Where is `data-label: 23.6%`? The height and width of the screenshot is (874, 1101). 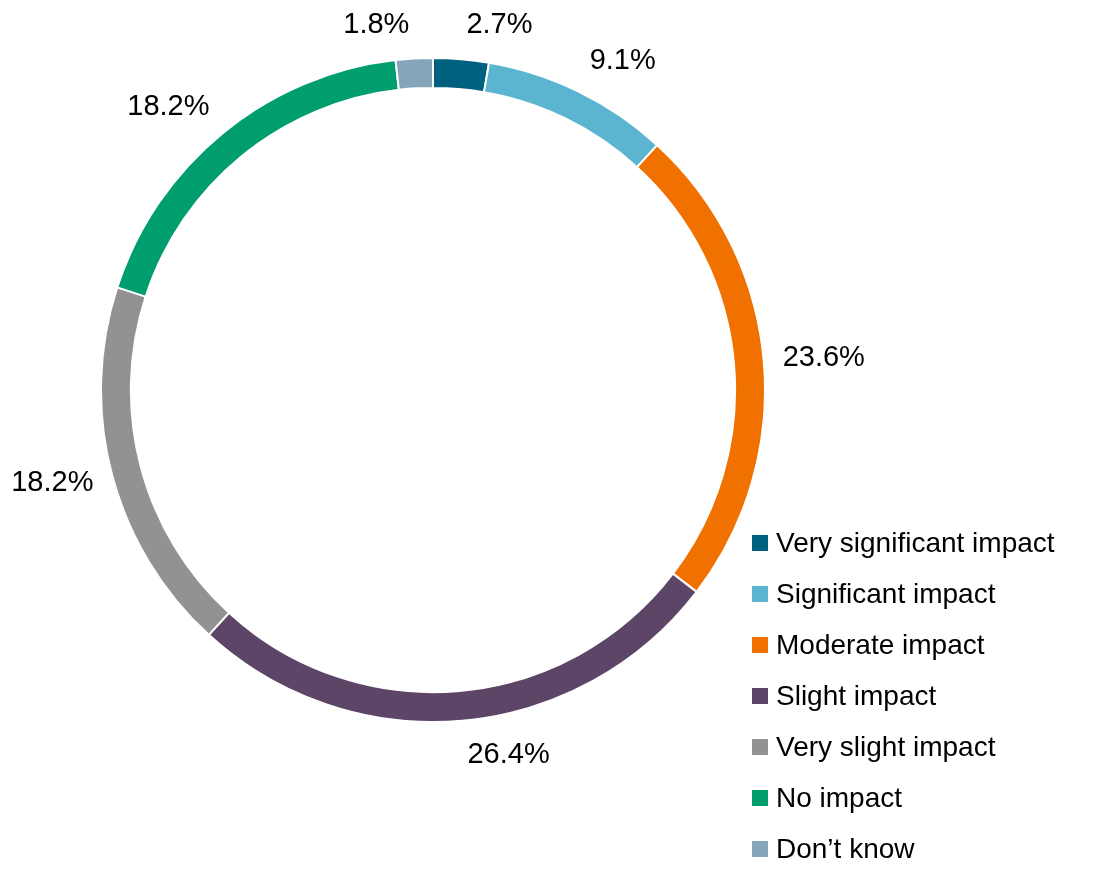
data-label: 23.6% is located at coordinates (823, 355).